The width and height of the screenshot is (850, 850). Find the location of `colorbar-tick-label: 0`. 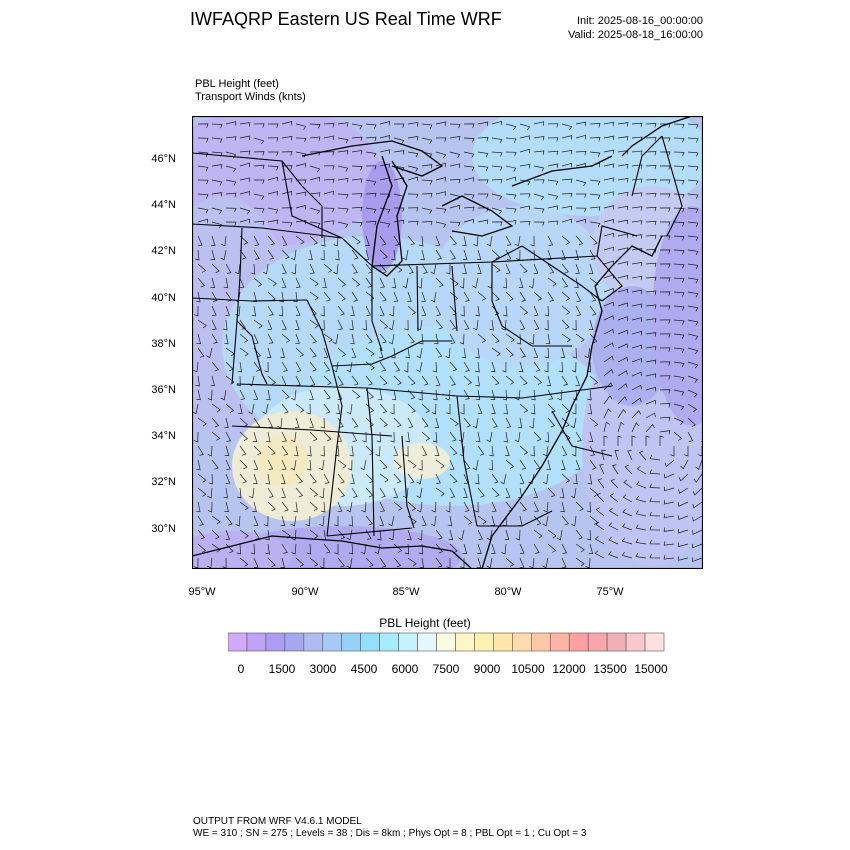

colorbar-tick-label: 0 is located at coordinates (241, 669).